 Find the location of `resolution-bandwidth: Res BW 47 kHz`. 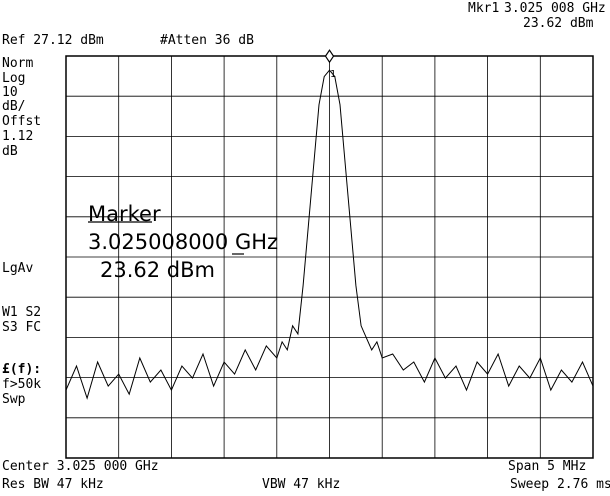

resolution-bandwidth: Res BW 47 kHz is located at coordinates (53, 484).